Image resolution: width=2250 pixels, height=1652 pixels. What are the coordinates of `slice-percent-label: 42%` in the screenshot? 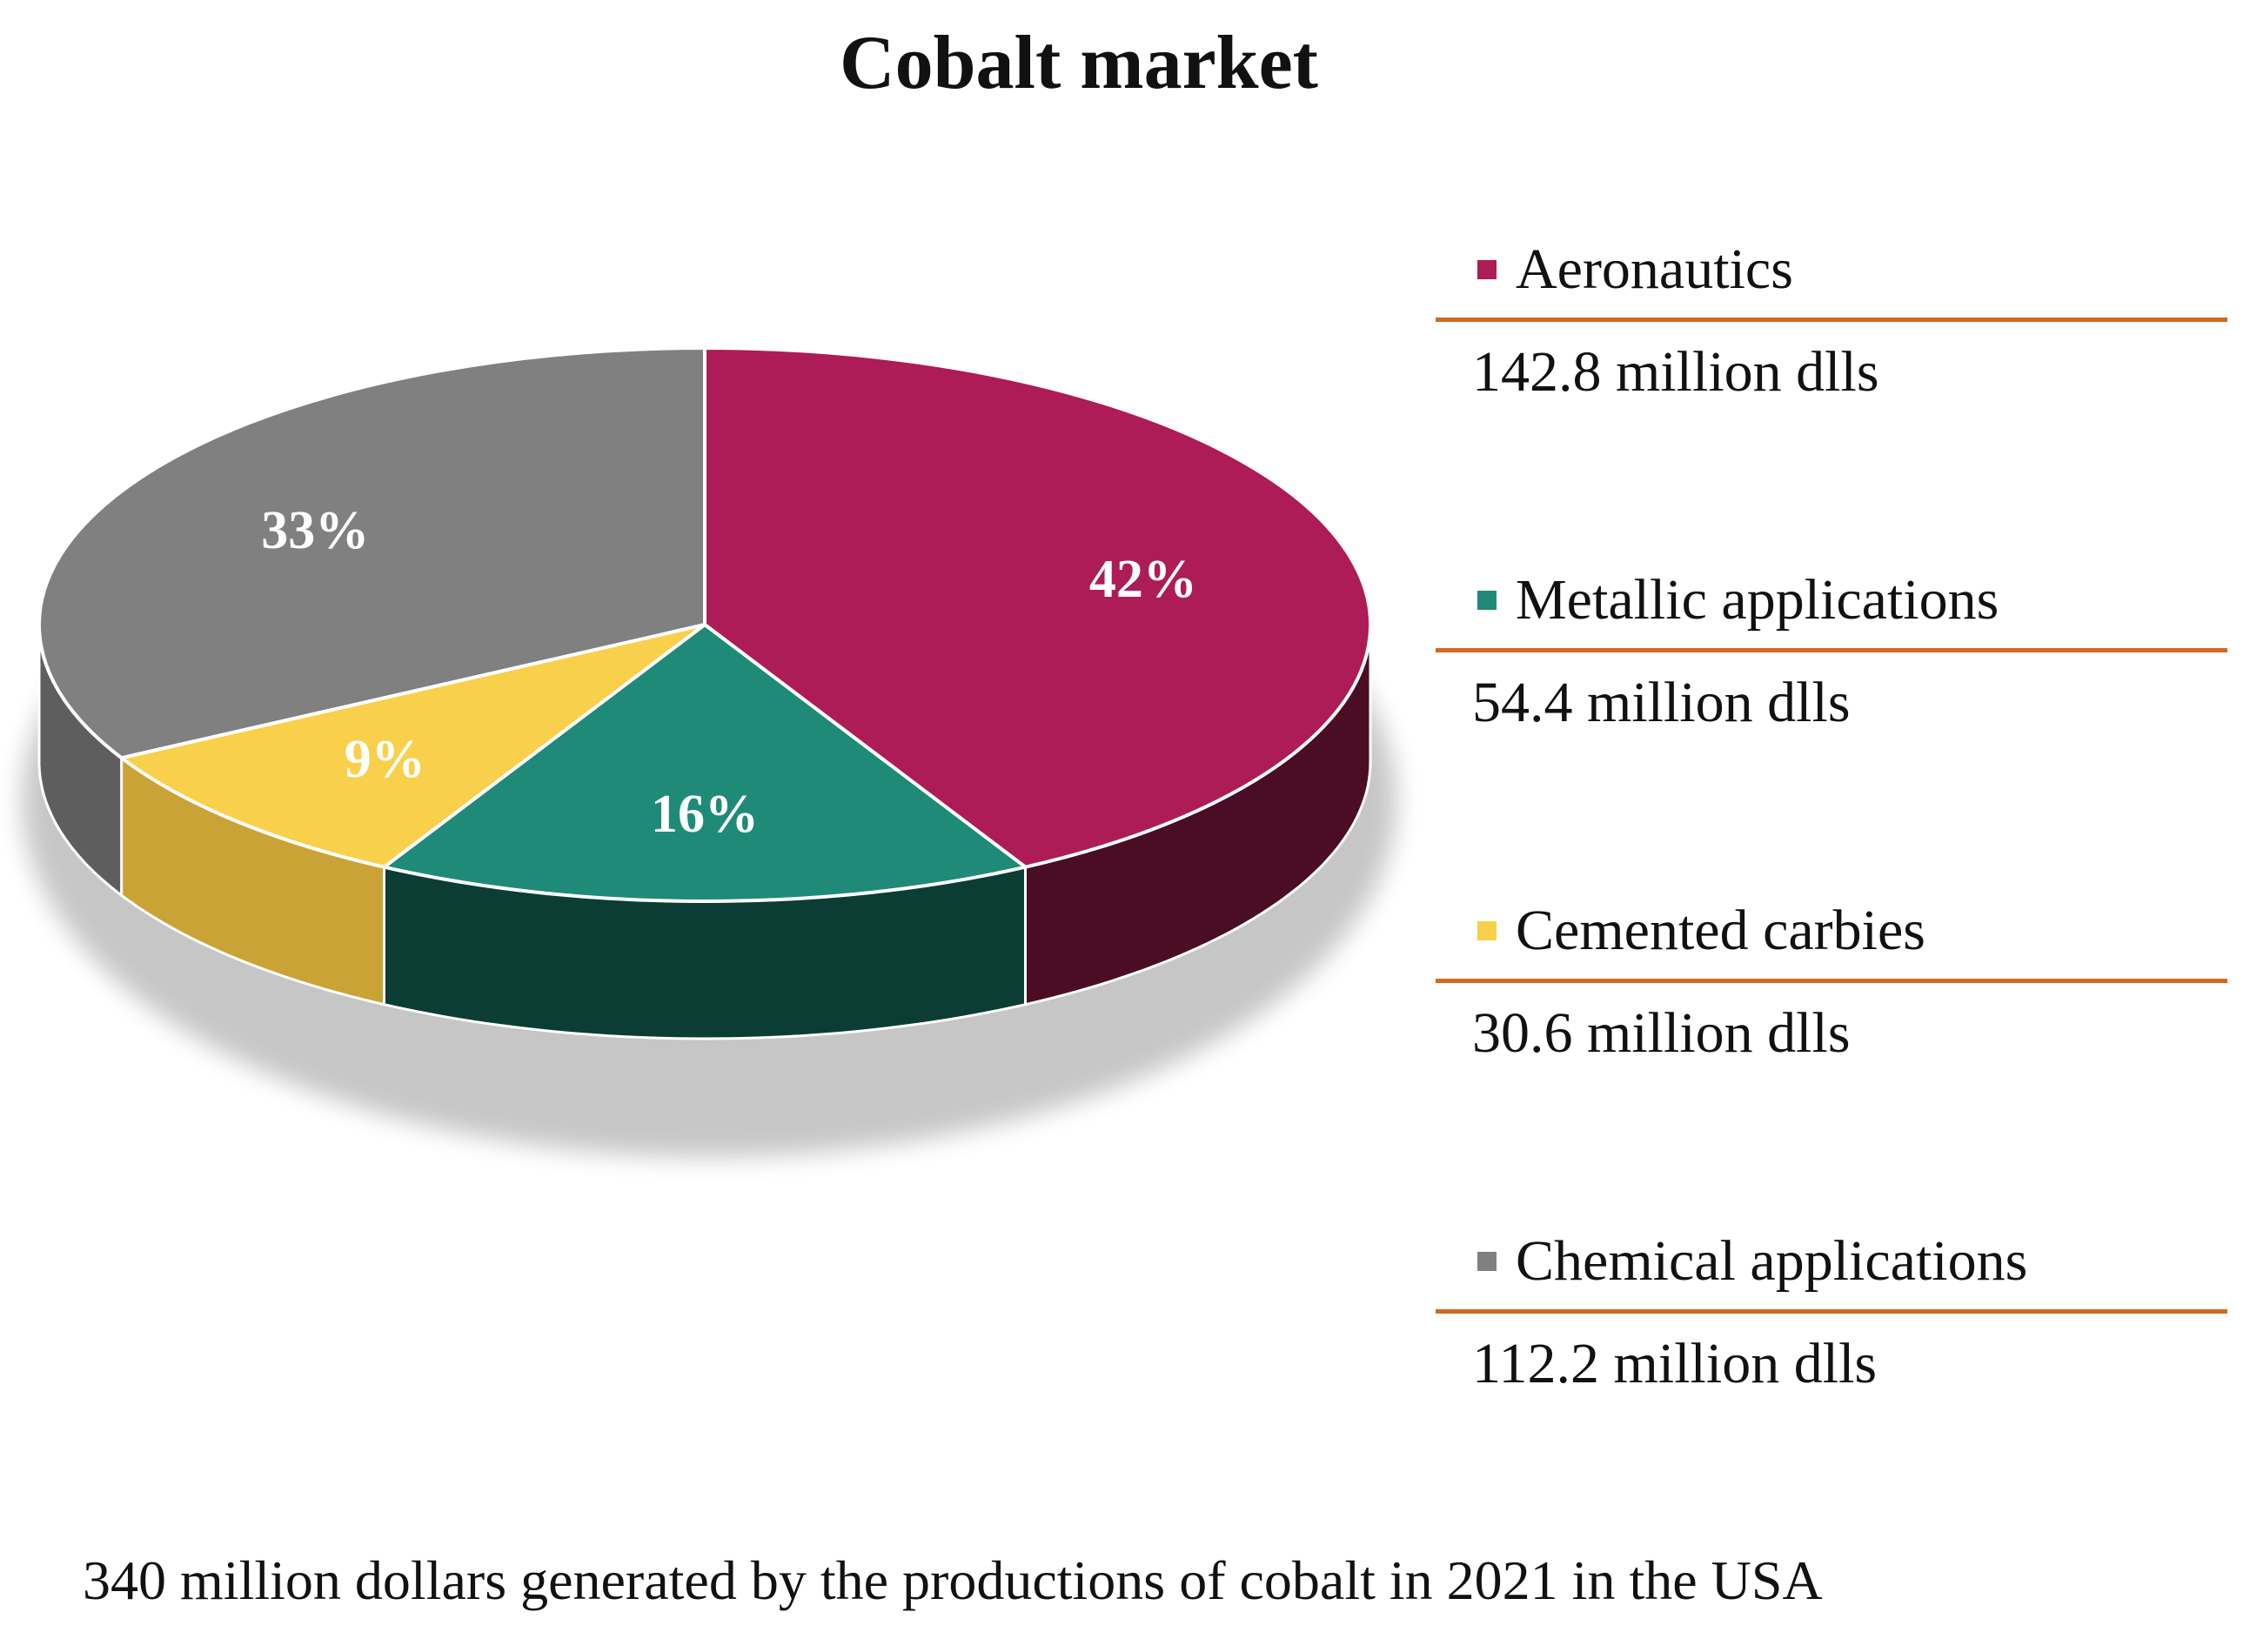 It's located at (1143, 579).